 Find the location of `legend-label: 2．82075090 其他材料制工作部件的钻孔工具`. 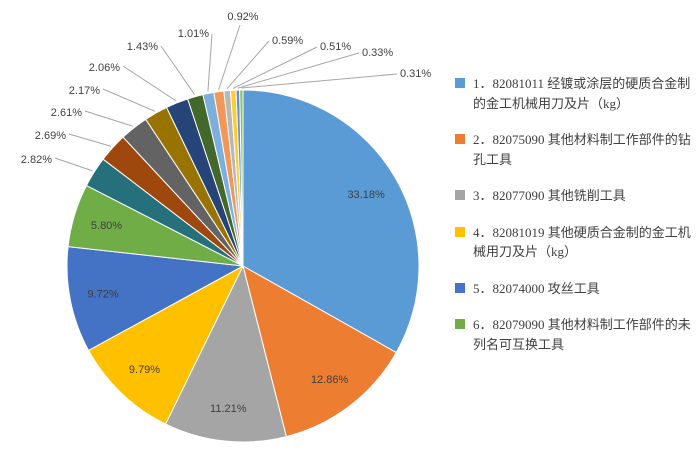

legend-label: 2．82075090 其他材料制工作部件的钻孔工具 is located at coordinates (582, 149).